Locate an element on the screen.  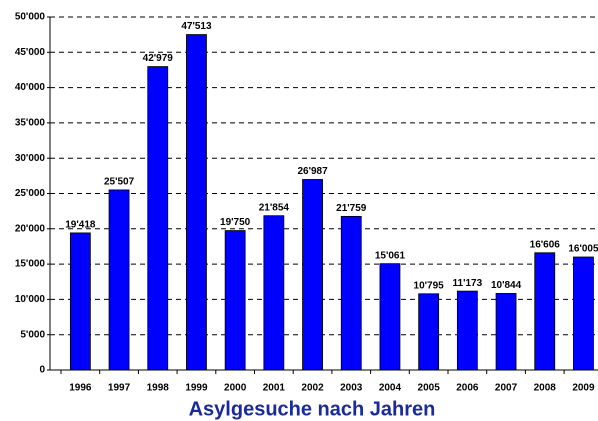
x-tick-label: 2000 is located at coordinates (235, 388).